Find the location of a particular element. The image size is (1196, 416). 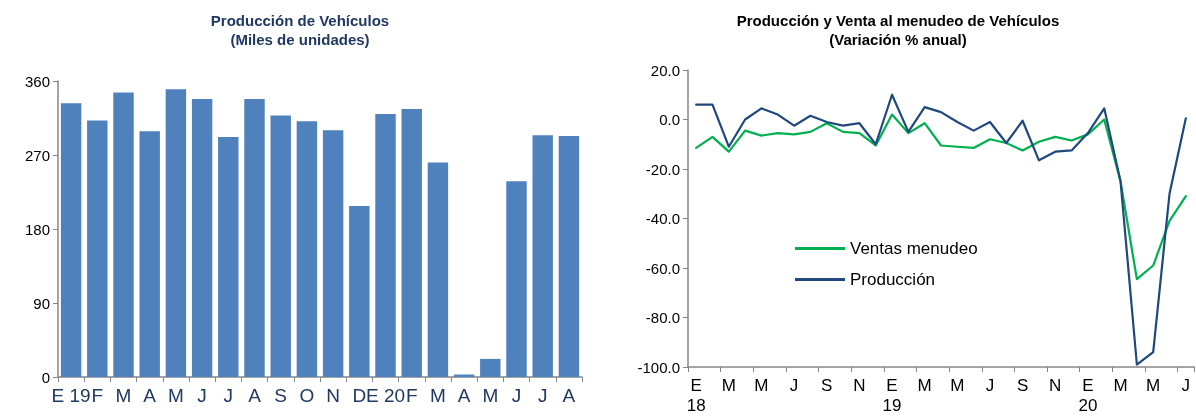

y-tick-label: 0 is located at coordinates (45, 377).